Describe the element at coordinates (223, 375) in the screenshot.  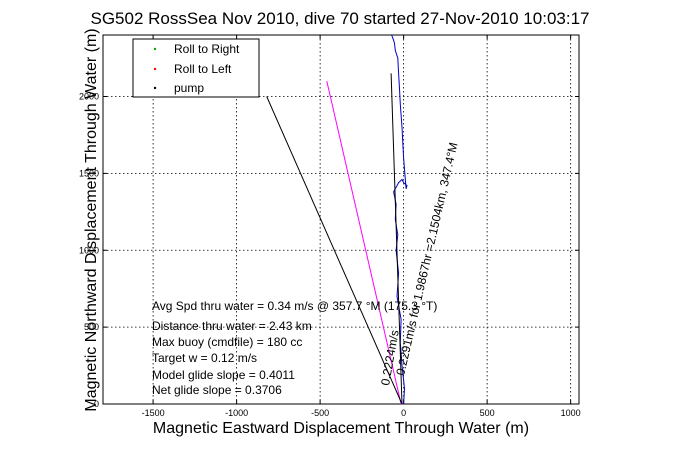
I see `annotation-model-glide-slope: Model glide slope = 0.4011` at that location.